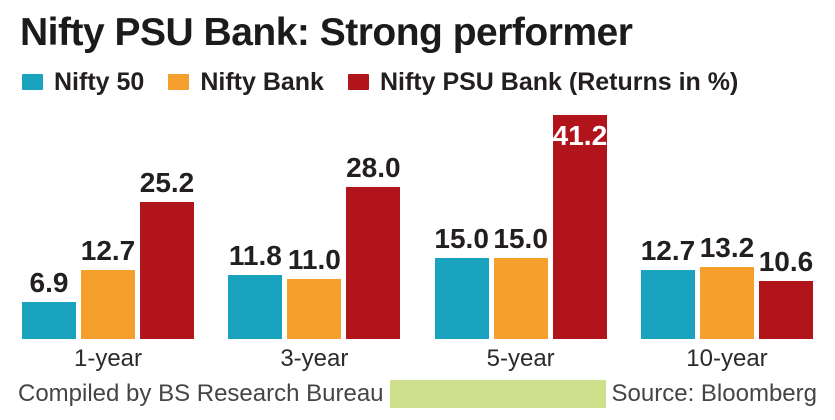  I want to click on bar-nifty-bank-3-year, so click(314, 308).